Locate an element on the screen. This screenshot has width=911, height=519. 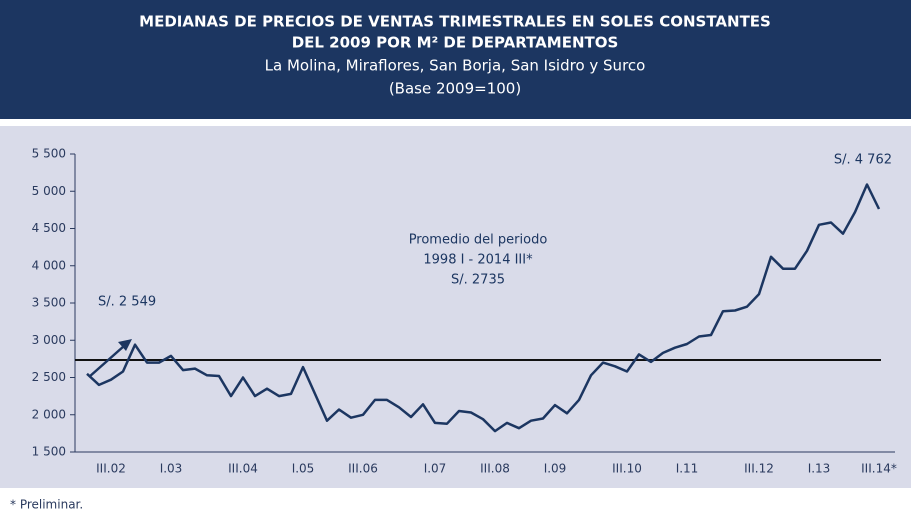
x-tick-label: I.13 is located at coordinates (819, 469).